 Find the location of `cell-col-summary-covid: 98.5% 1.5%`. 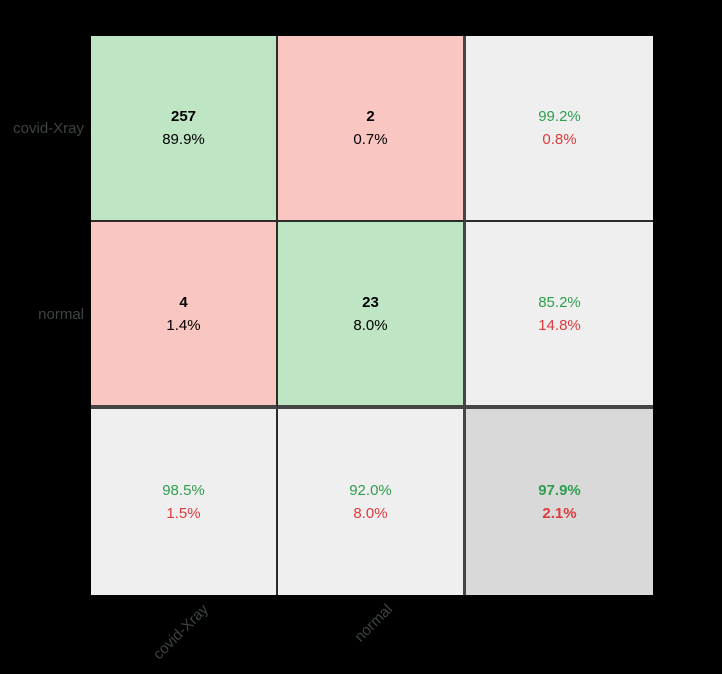

cell-col-summary-covid: 98.5% 1.5% is located at coordinates (184, 502).